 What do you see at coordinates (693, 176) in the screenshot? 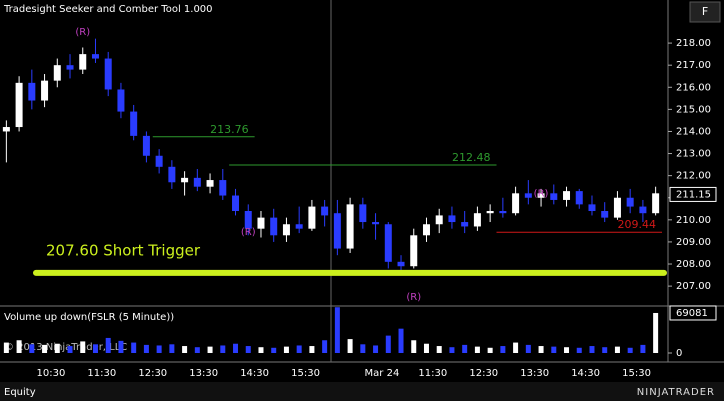
I see `y-tick-label: 212.00` at bounding box center [693, 176].